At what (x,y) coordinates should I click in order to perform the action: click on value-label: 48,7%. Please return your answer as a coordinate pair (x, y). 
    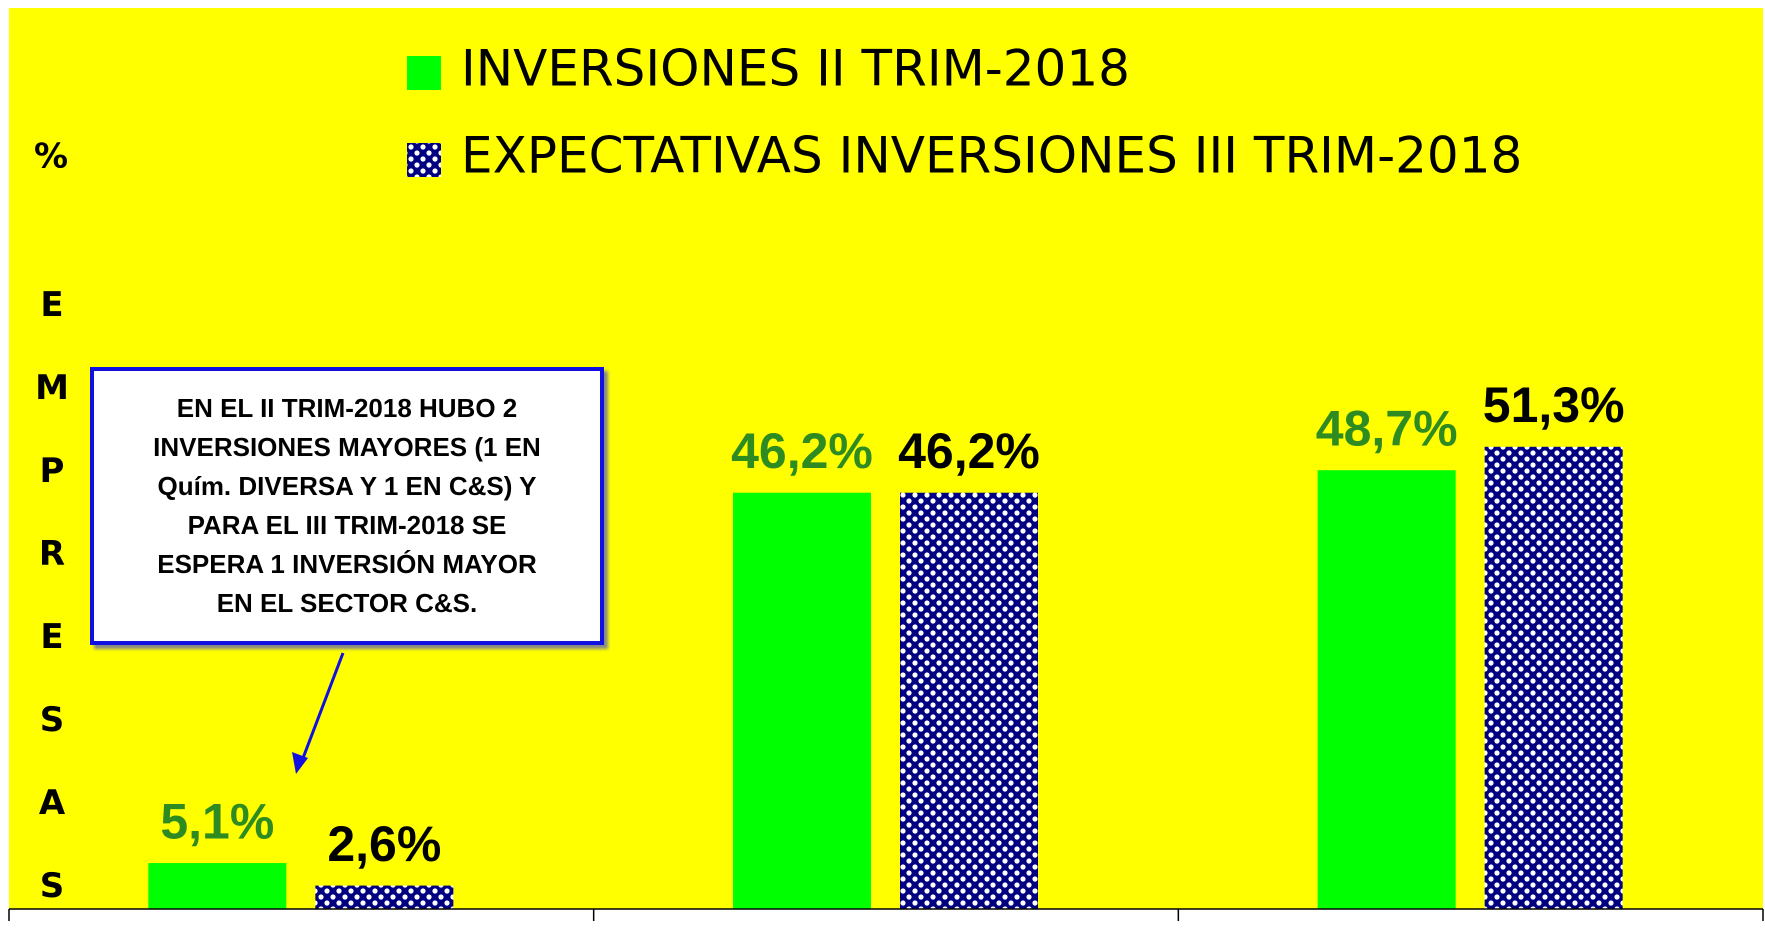
    Looking at the image, I should click on (1387, 428).